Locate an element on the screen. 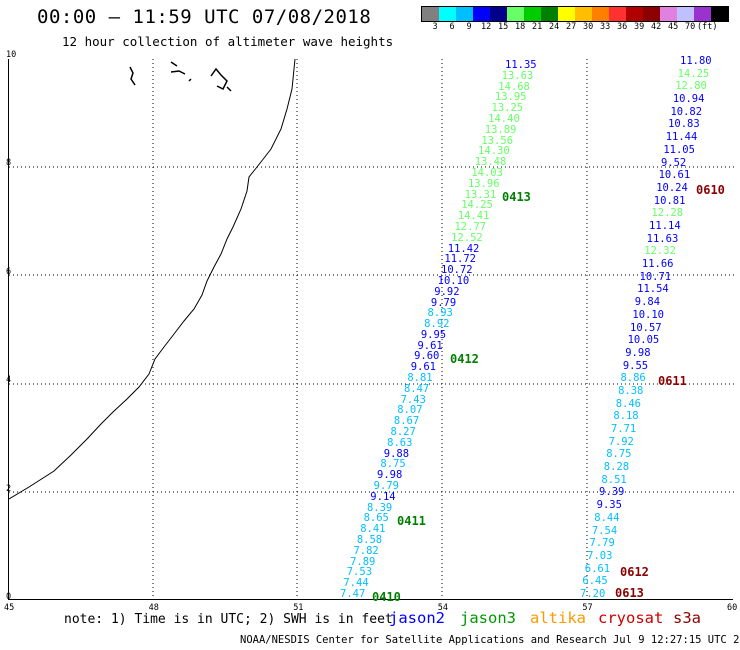 The image size is (740, 650). longitude-tick-label: 51 is located at coordinates (298, 608).